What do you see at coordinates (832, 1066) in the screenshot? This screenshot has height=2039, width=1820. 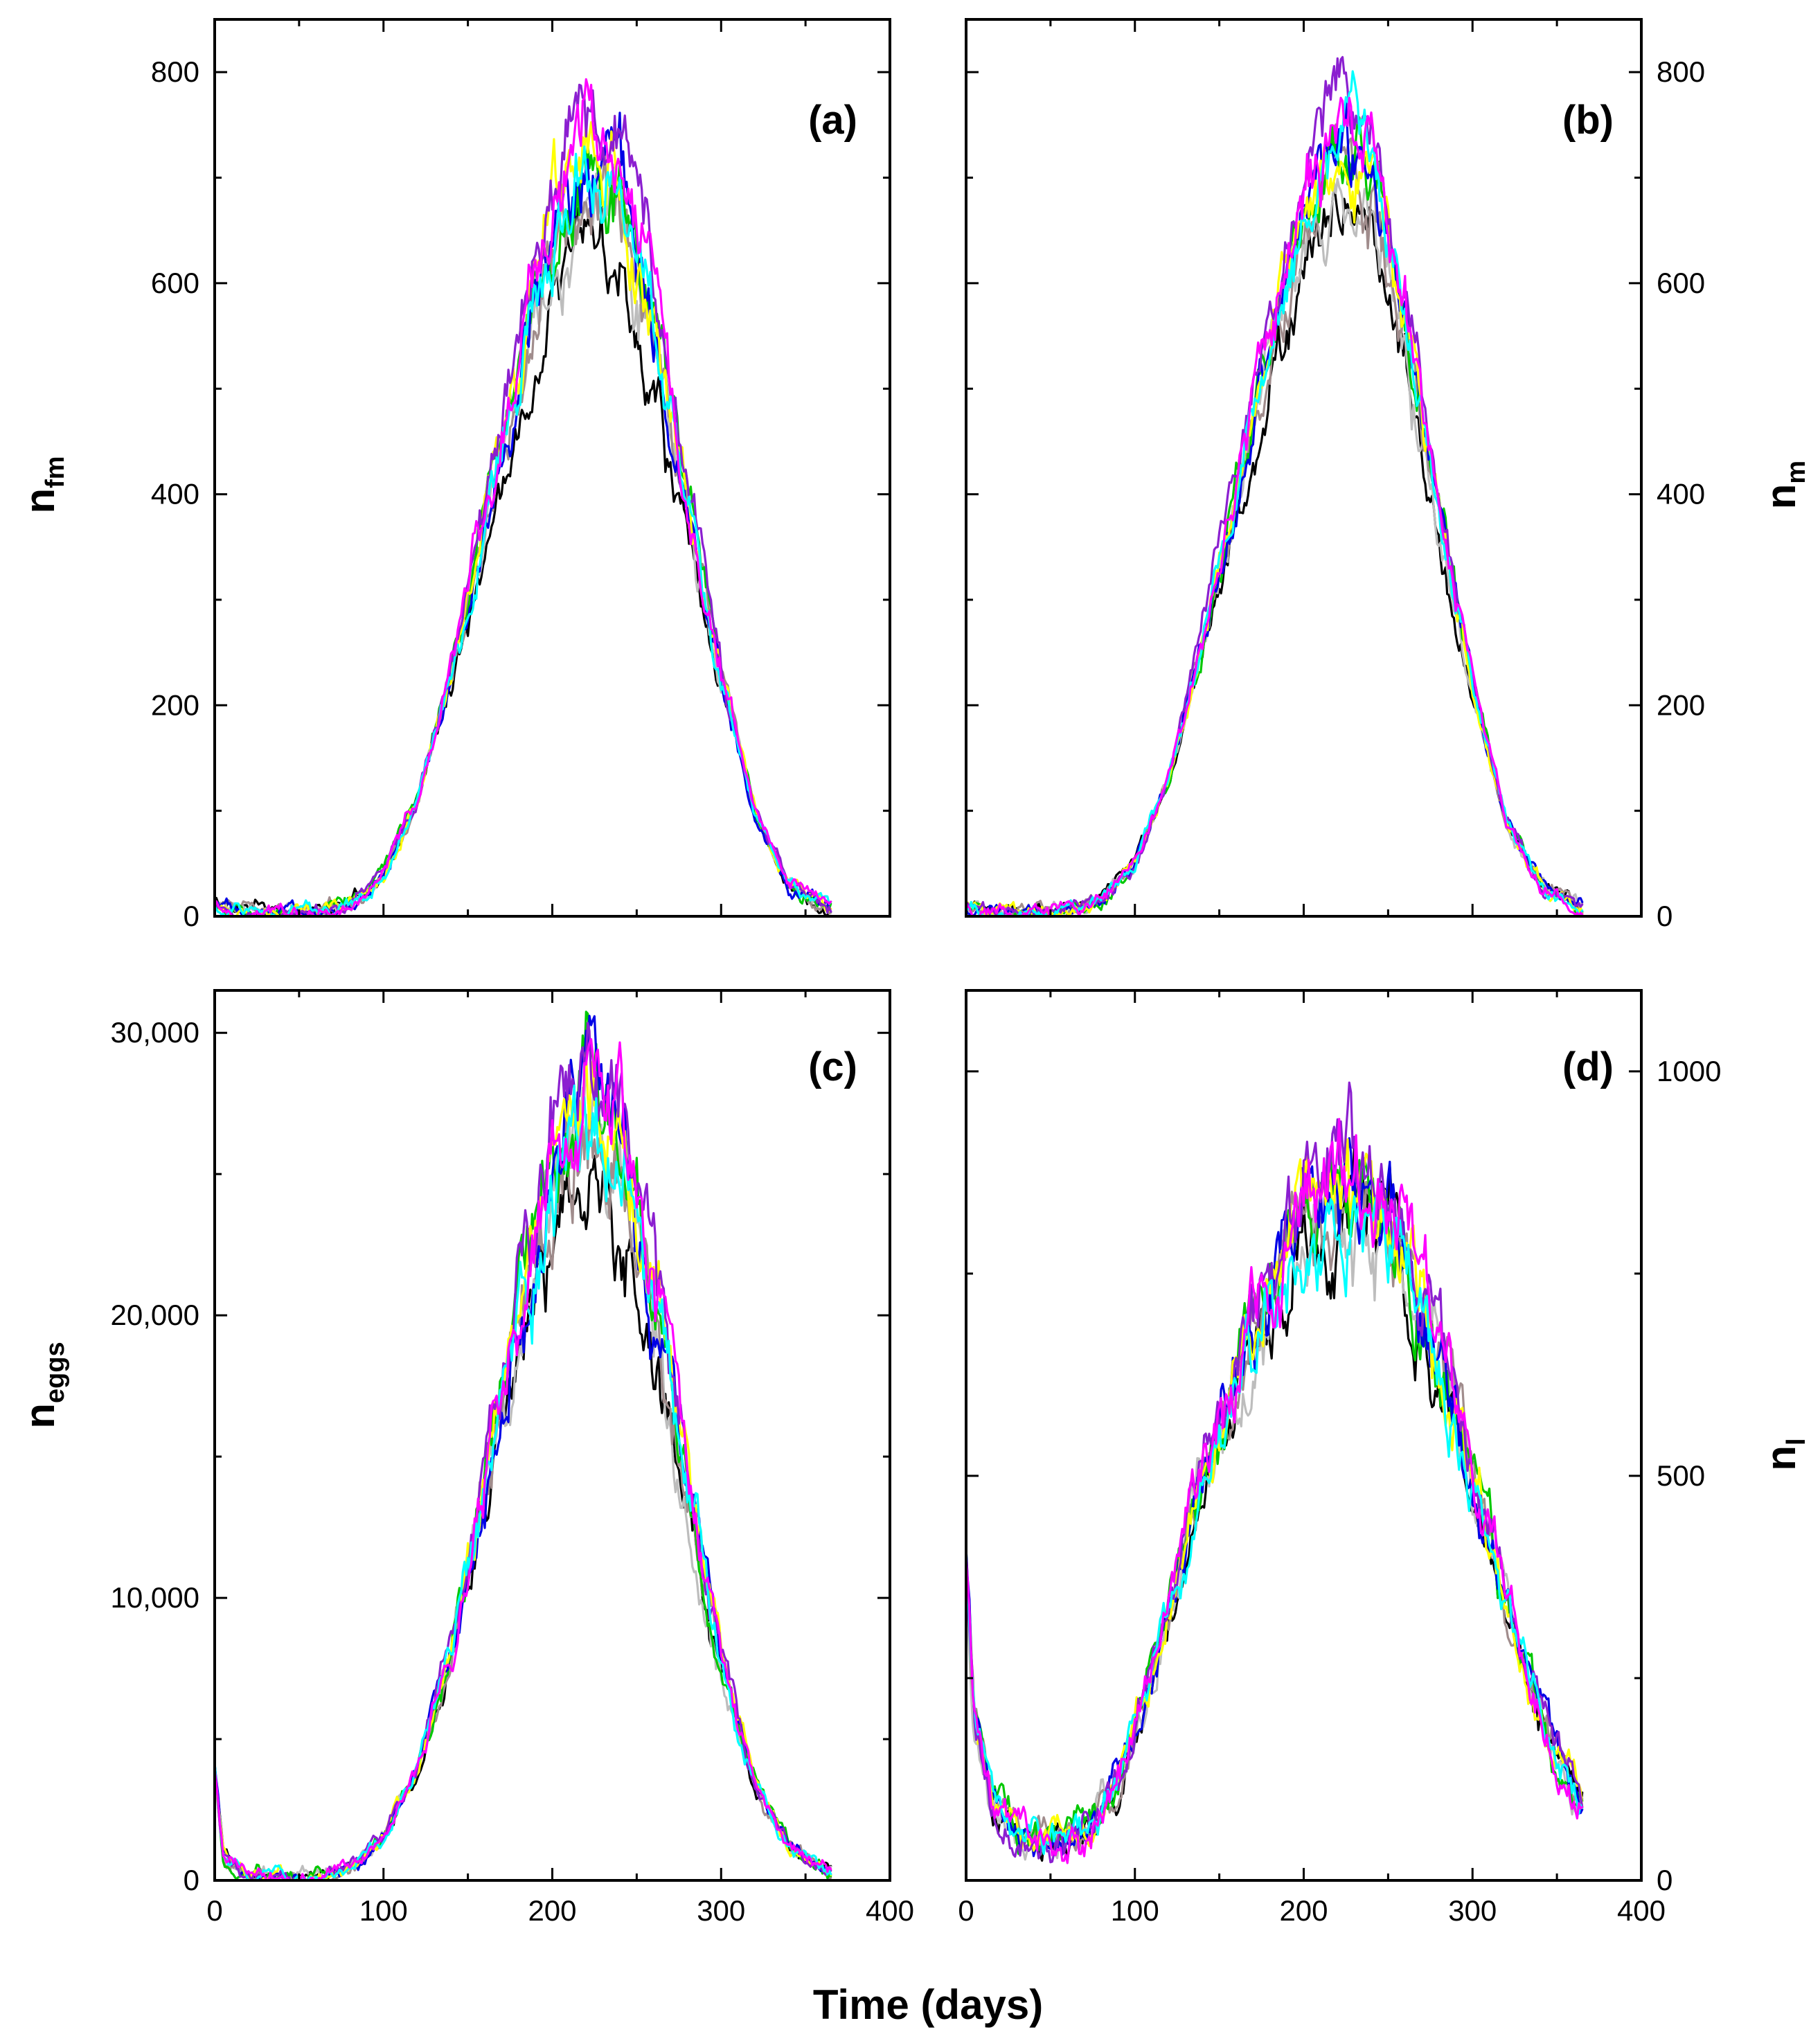 I see `panel-c-label: (c)` at bounding box center [832, 1066].